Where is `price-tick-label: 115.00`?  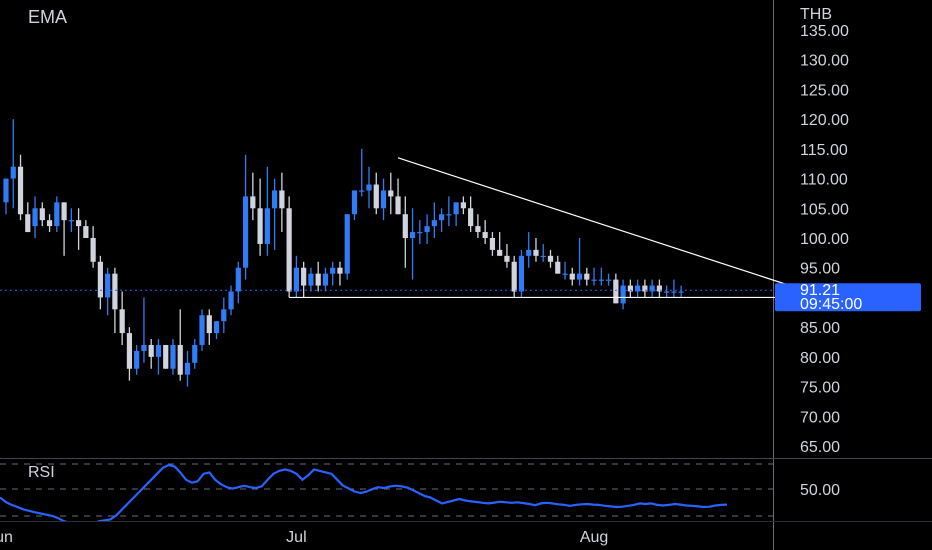
price-tick-label: 115.00 is located at coordinates (824, 150).